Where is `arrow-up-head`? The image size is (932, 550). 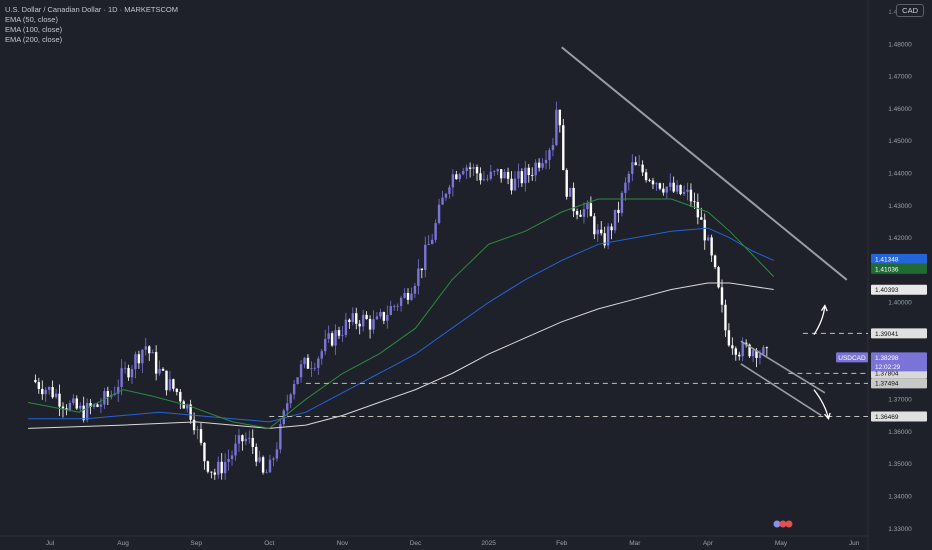
arrow-up-head is located at coordinates (824, 308).